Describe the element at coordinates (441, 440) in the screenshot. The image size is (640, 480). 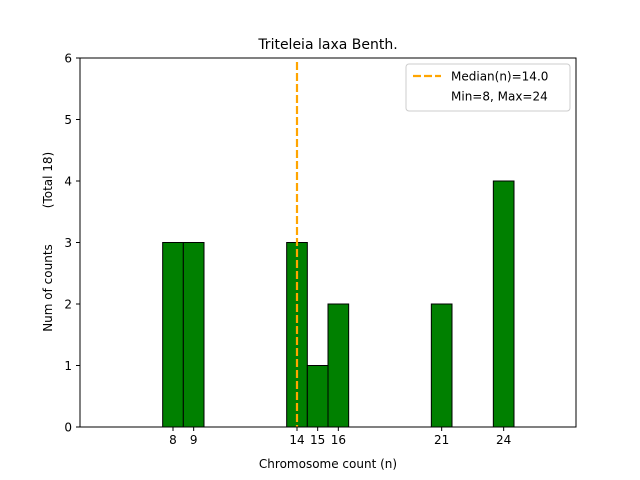
I see `x-tick-label: 21` at that location.